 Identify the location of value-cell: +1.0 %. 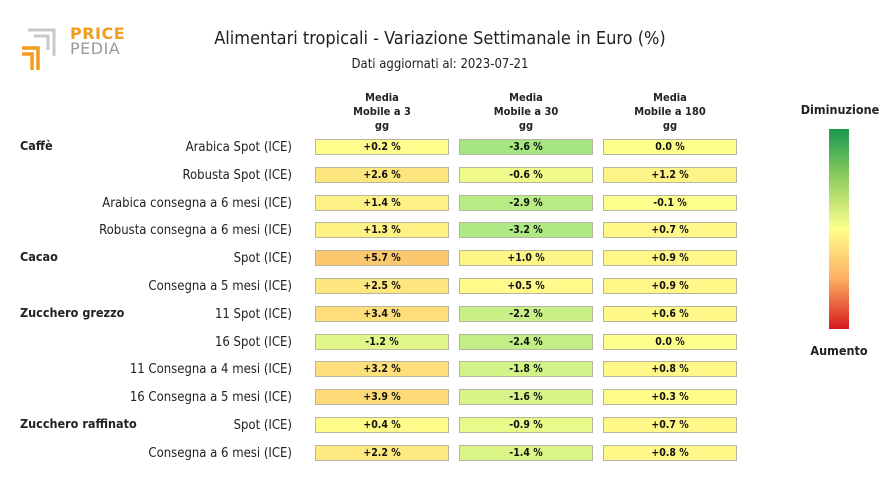
(526, 258).